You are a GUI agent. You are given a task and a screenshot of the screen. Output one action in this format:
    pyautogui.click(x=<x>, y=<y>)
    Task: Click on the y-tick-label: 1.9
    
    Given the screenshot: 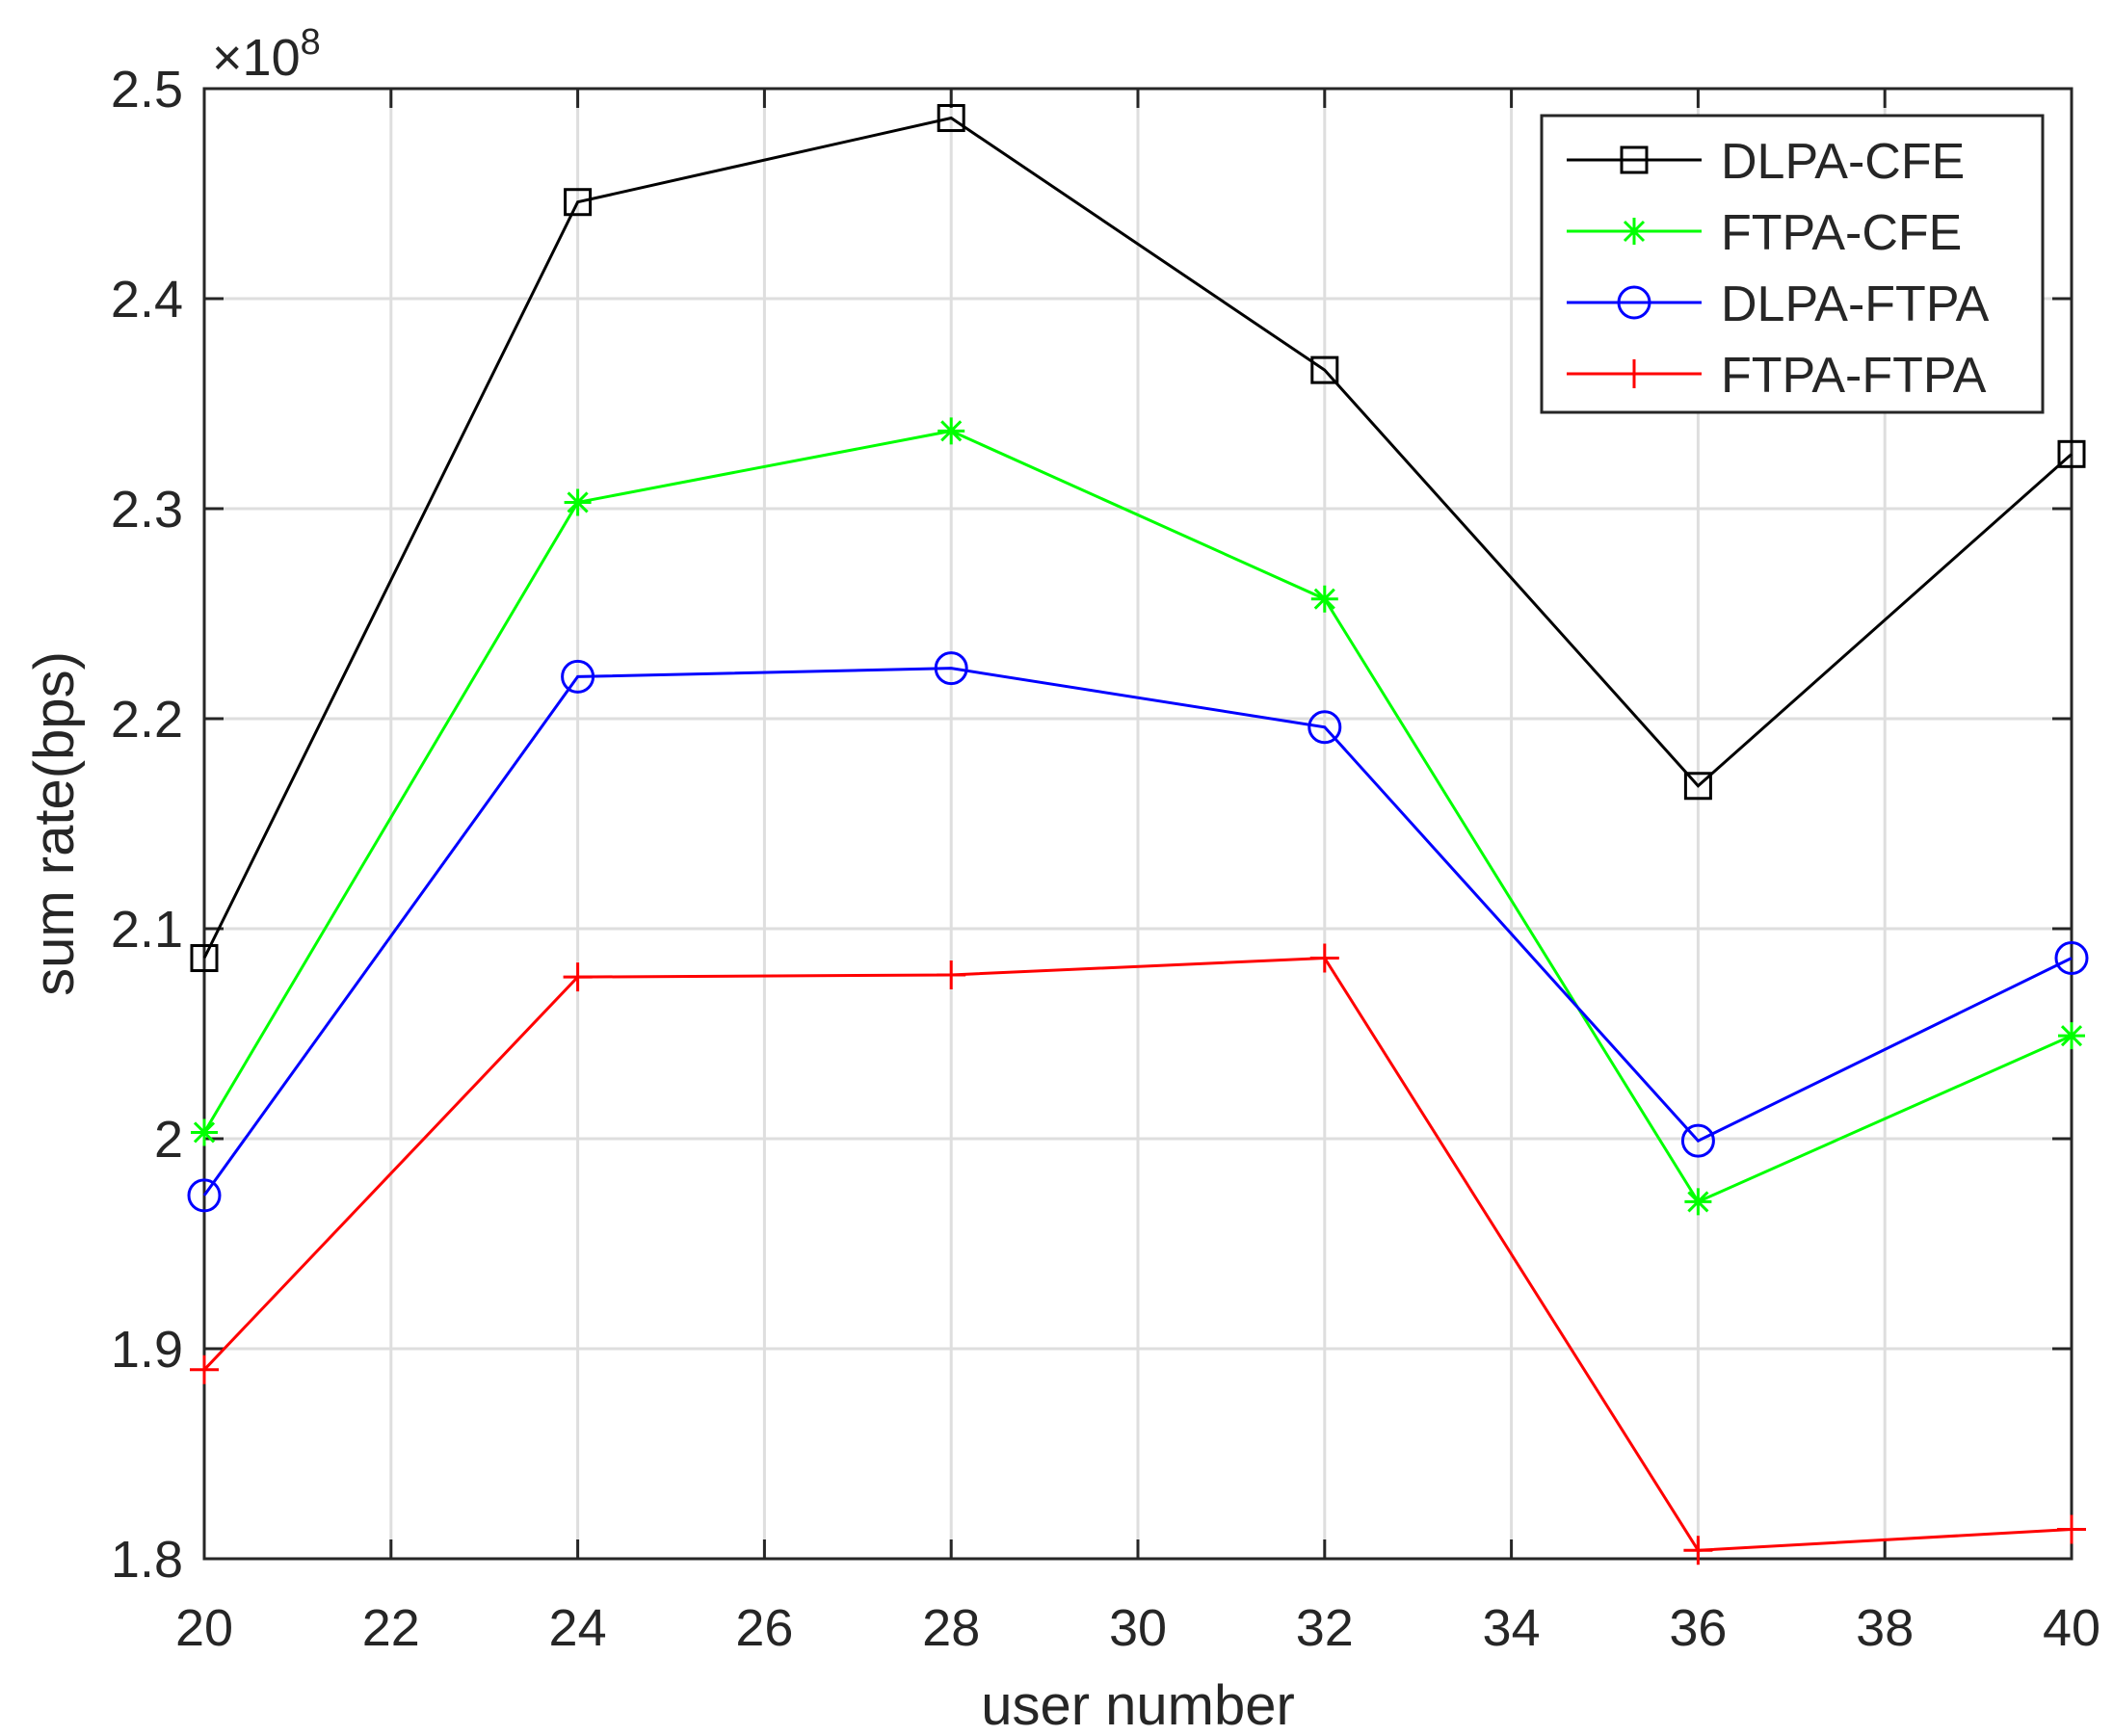 What is the action you would take?
    pyautogui.click(x=147, y=1350)
    